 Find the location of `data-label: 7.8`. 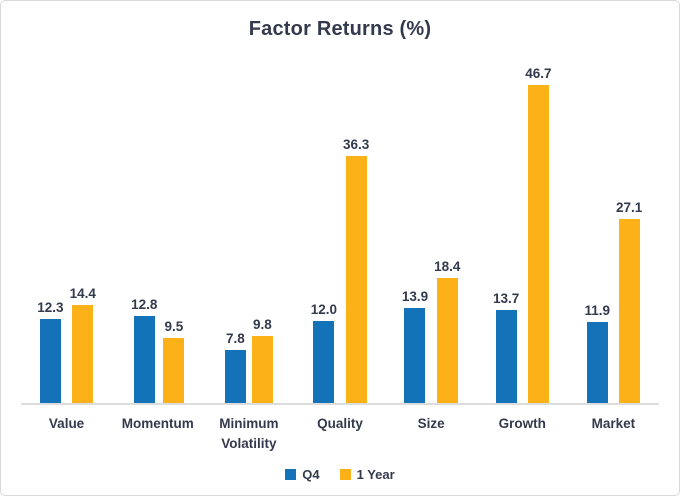

data-label: 7.8 is located at coordinates (235, 338).